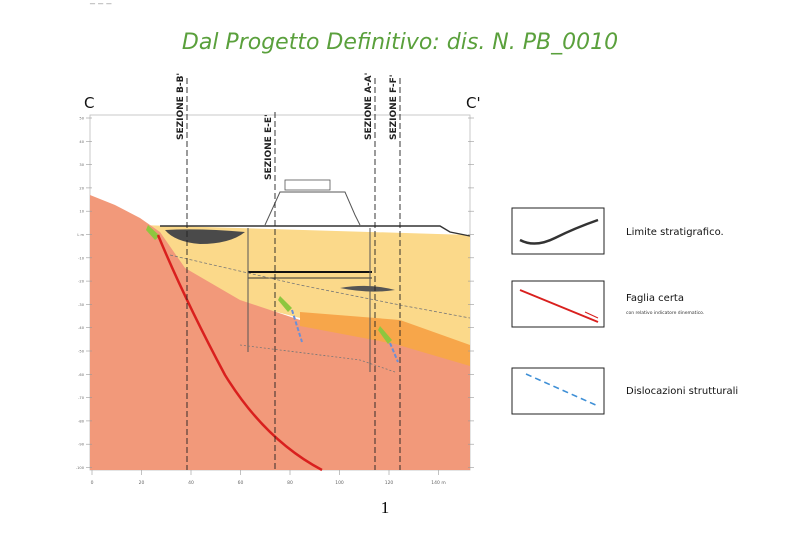 Image resolution: width=800 pixels, height=533 pixels. I want to click on x-tick-label: 20, so click(142, 483).